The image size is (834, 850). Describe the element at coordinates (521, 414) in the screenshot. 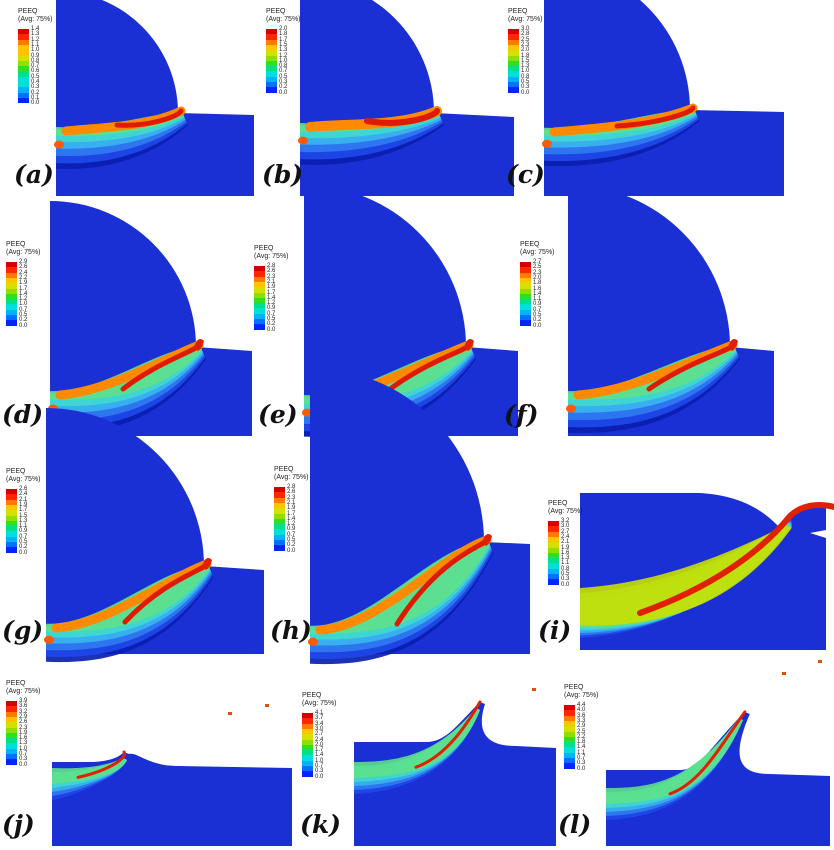

I see `panel-label: (f)` at that location.